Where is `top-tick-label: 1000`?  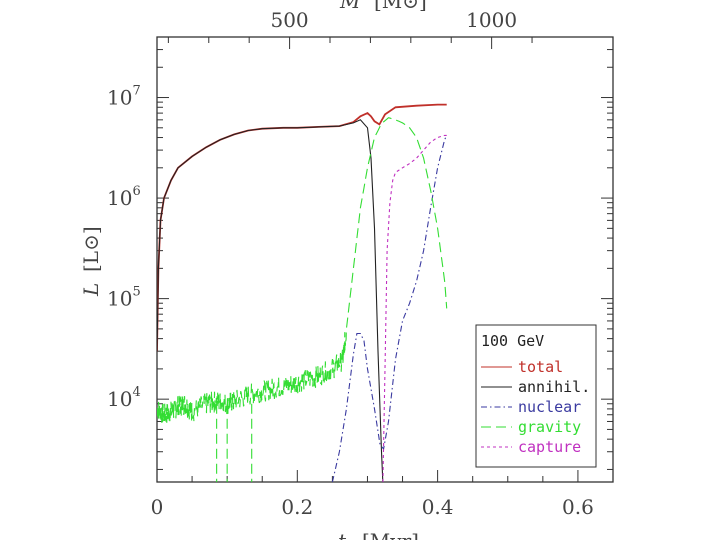 top-tick-label: 1000 is located at coordinates (491, 20).